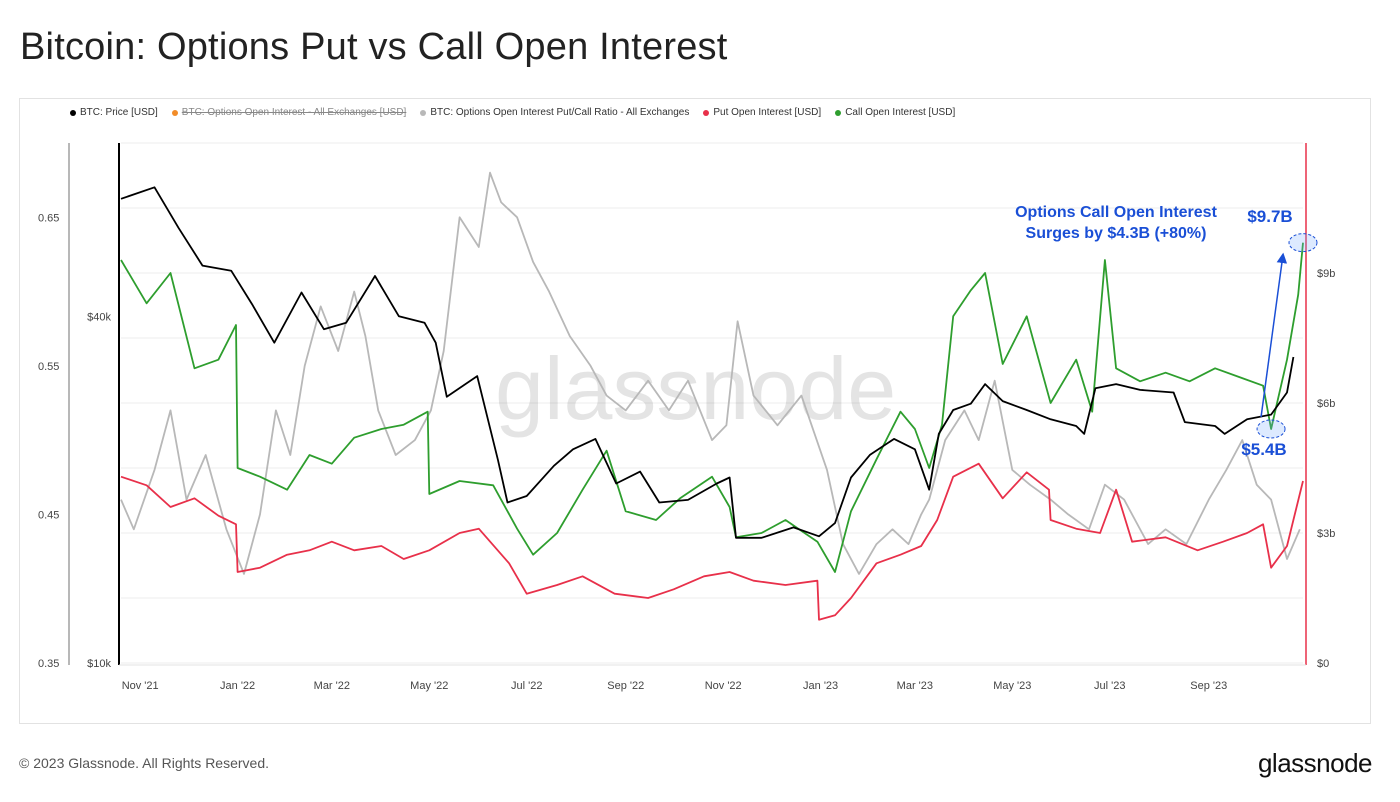 The width and height of the screenshot is (1400, 802). I want to click on annotation-headline-line2: Surges by $4.3B (+80%), so click(1116, 233).